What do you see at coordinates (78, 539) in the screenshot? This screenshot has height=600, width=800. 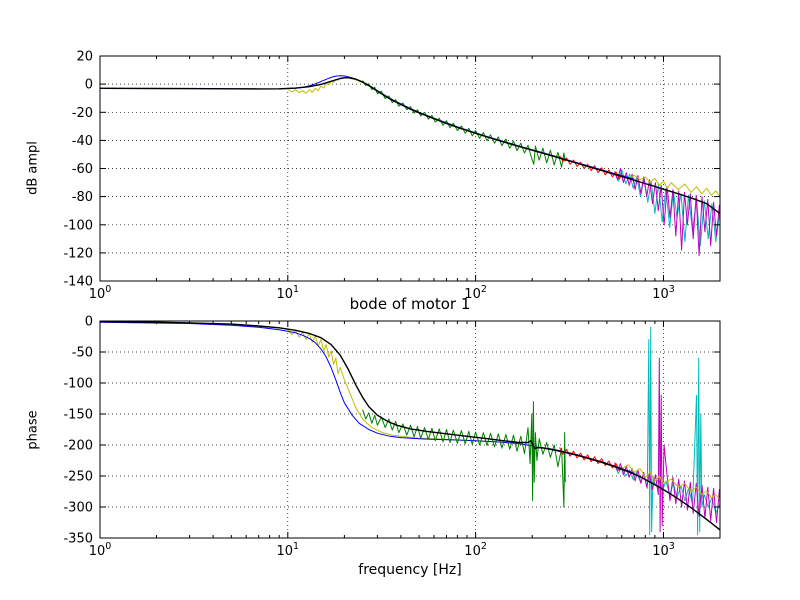 I see `y-tick-label: -350` at bounding box center [78, 539].